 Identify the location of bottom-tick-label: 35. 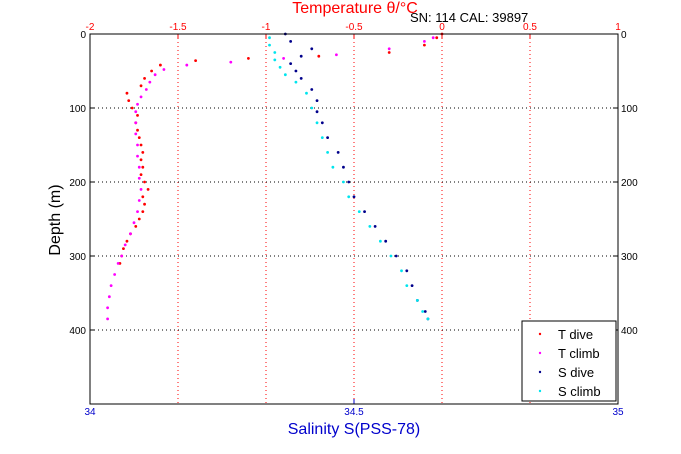
(618, 412).